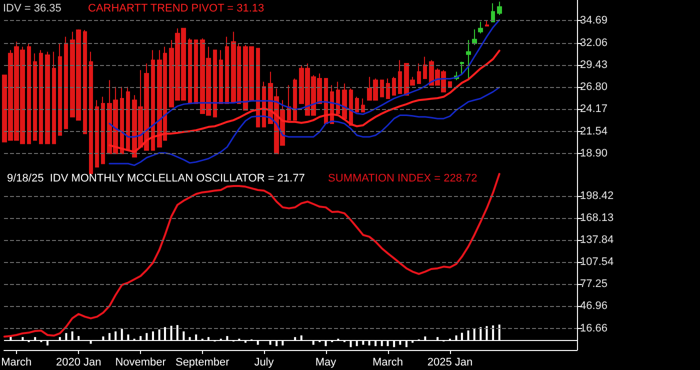  I want to click on y-tick-label: 18.90, so click(594, 154).